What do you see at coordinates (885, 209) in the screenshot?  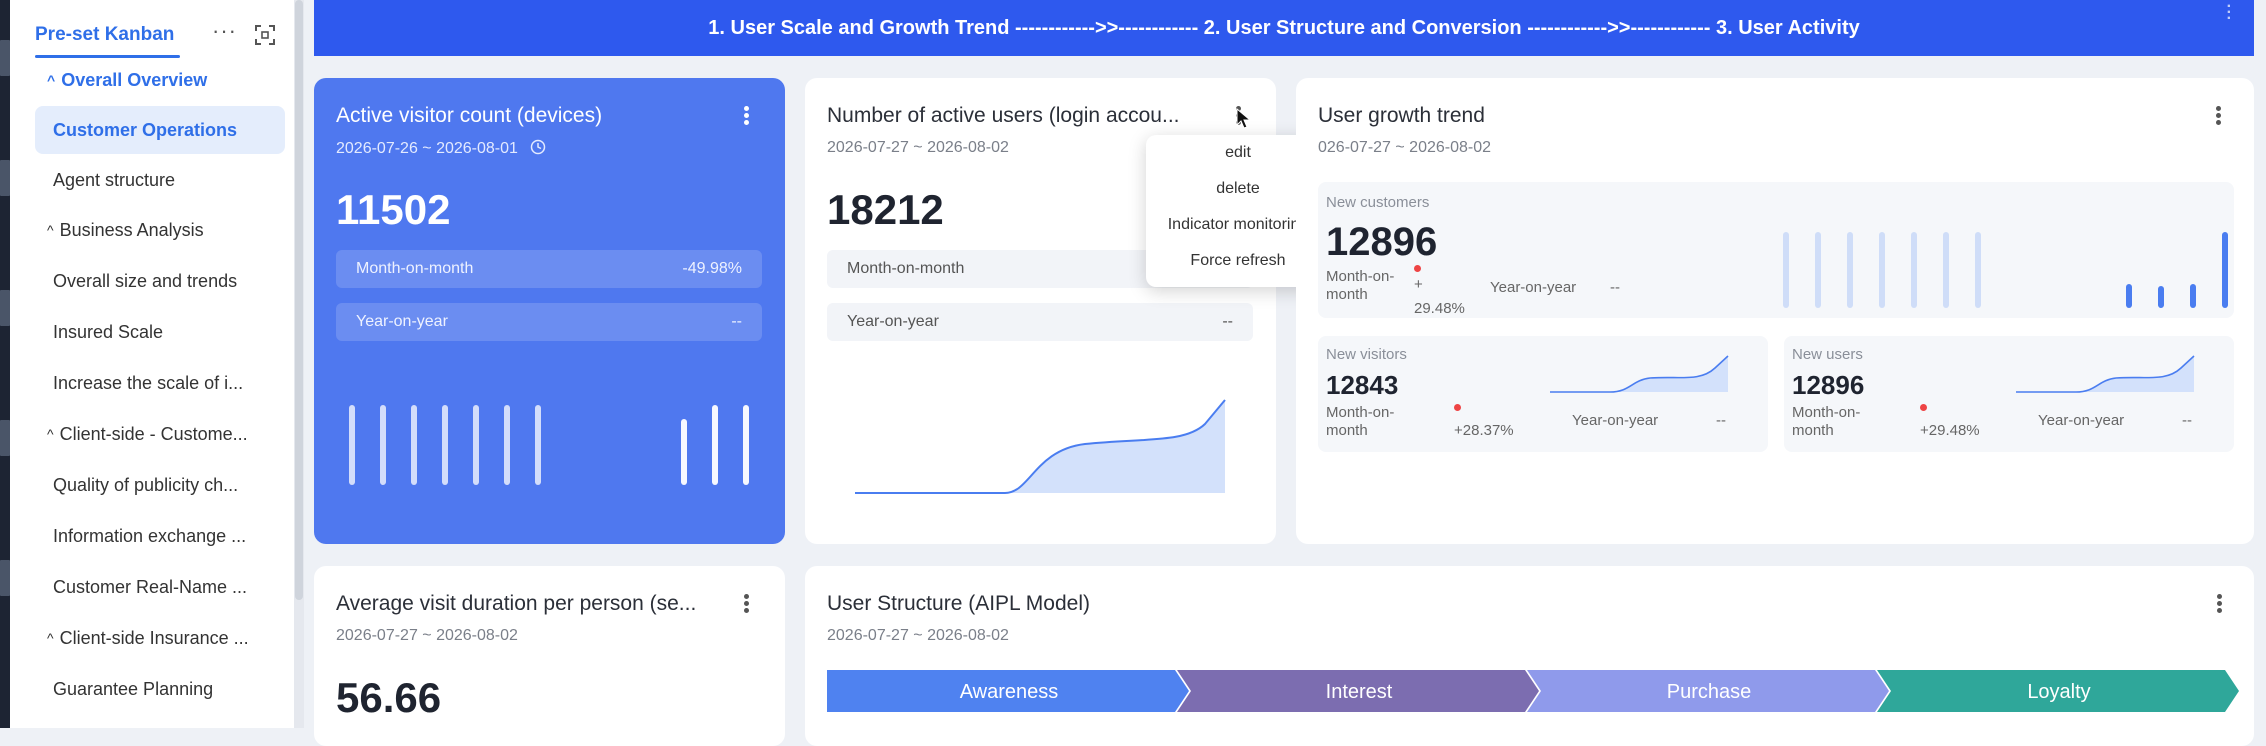 I see `active-users-value: 18212` at bounding box center [885, 209].